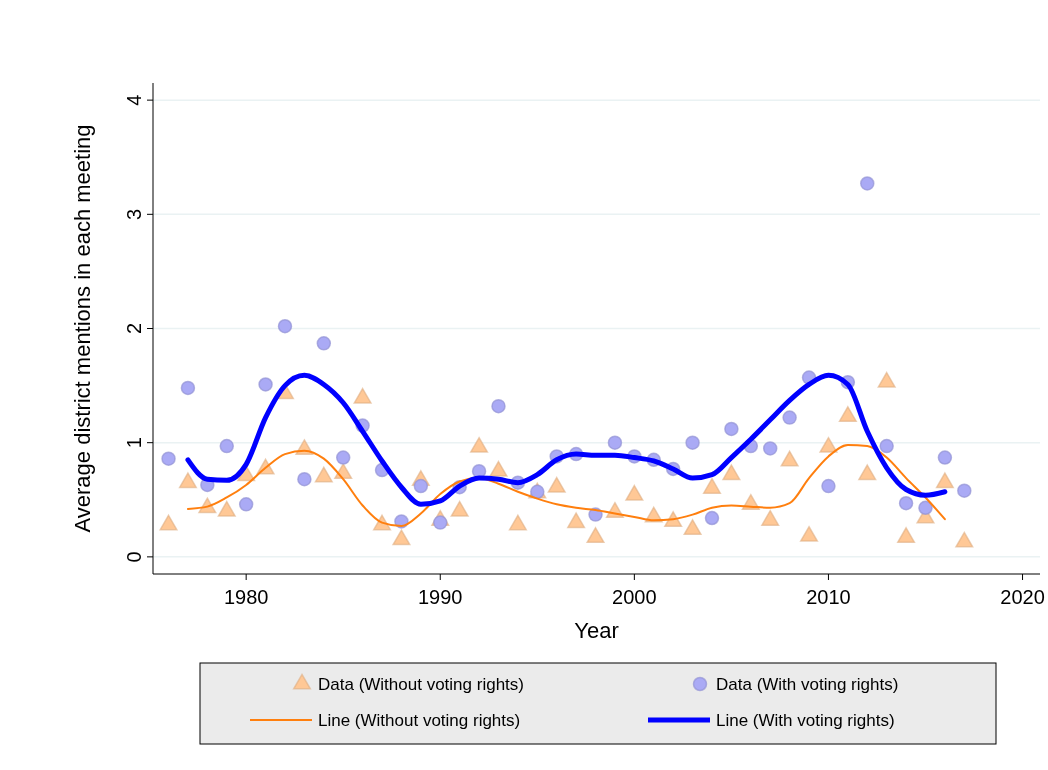  What do you see at coordinates (805, 720) in the screenshot?
I see `legend-label: Line (With voting rights)` at bounding box center [805, 720].